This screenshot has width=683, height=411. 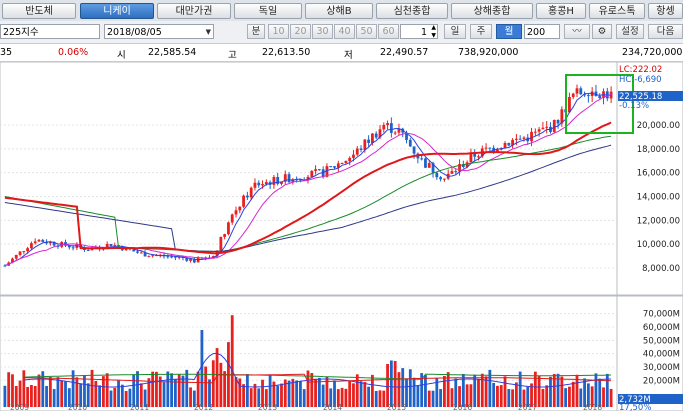 What do you see at coordinates (268, 11) in the screenshot?
I see `tab-3: 독일` at bounding box center [268, 11].